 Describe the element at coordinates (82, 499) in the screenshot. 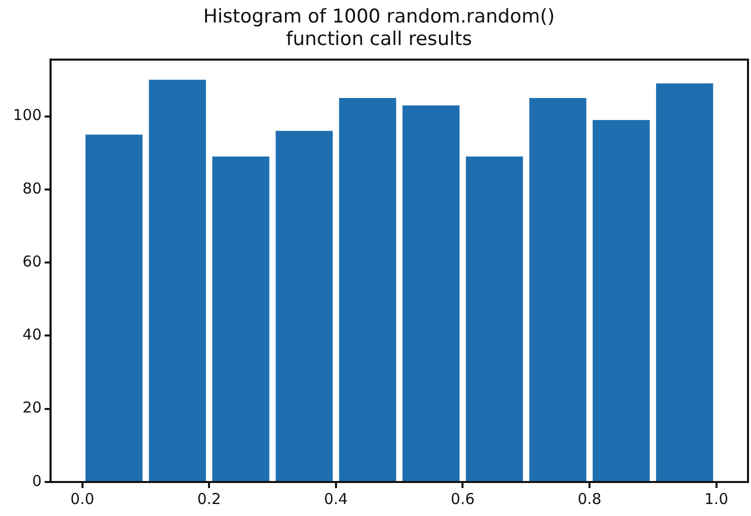

I see `x-tick-label: 0.0` at that location.